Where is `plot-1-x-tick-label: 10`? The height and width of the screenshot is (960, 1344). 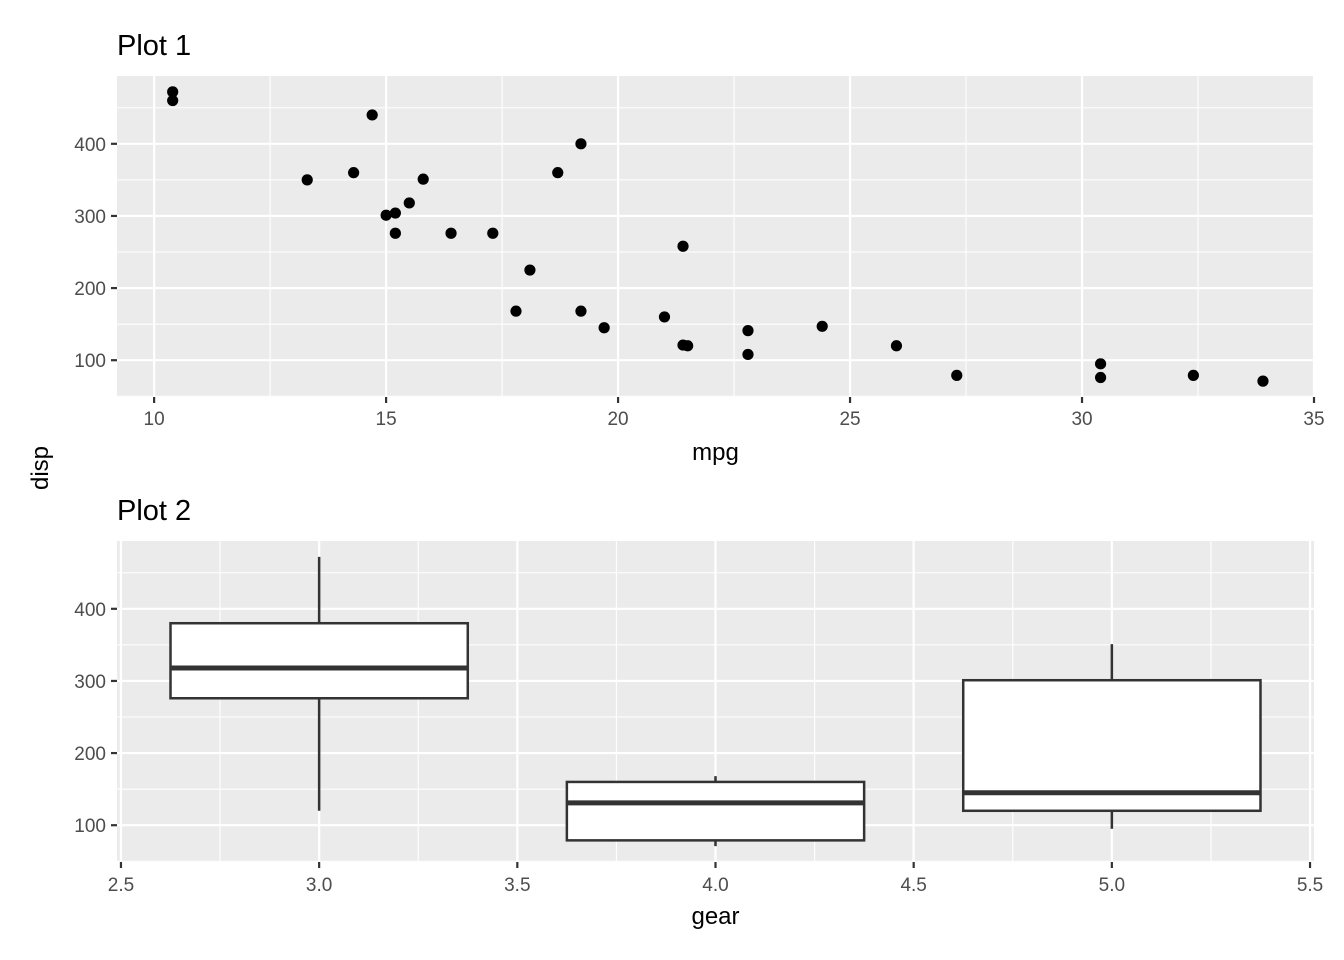 plot-1-x-tick-label: 10 is located at coordinates (154, 419).